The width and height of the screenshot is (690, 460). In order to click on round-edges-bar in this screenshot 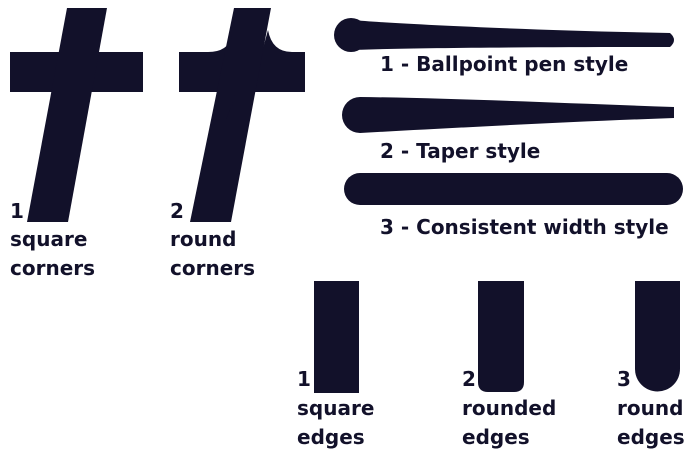, I will do `click(657, 336)`.